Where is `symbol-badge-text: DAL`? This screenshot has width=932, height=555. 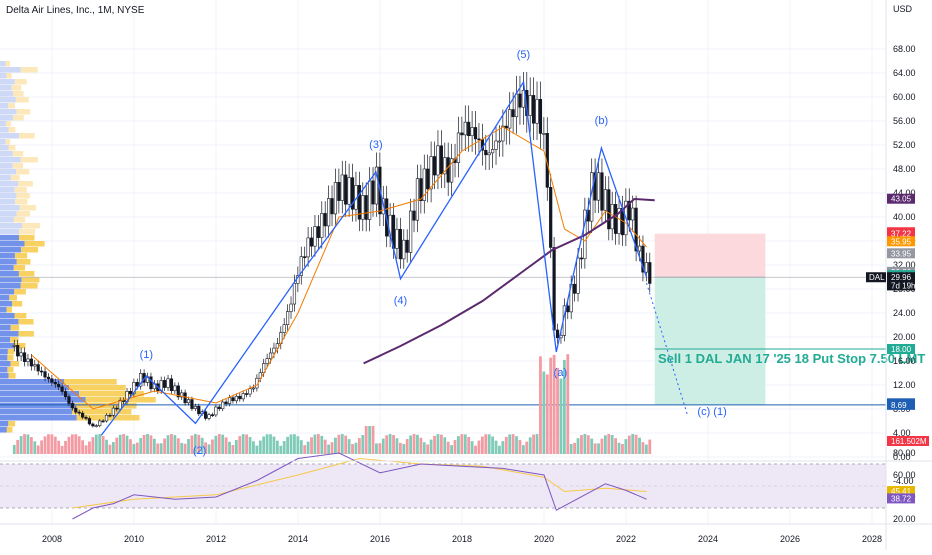
symbol-badge-text: DAL is located at coordinates (877, 277).